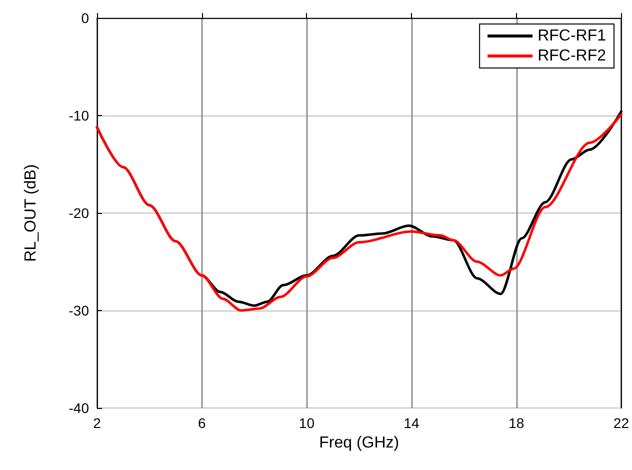  What do you see at coordinates (79, 116) in the screenshot?
I see `y-tick-label: -10` at bounding box center [79, 116].